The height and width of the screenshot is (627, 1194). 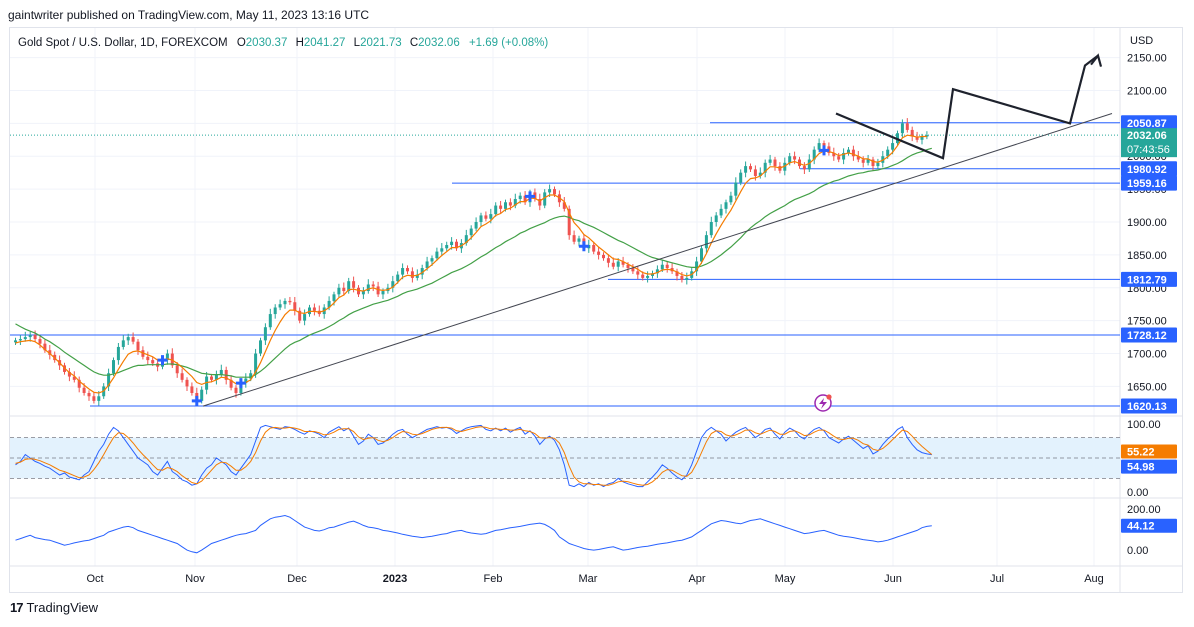 I want to click on time-tick-label: 2023, so click(x=395, y=579).